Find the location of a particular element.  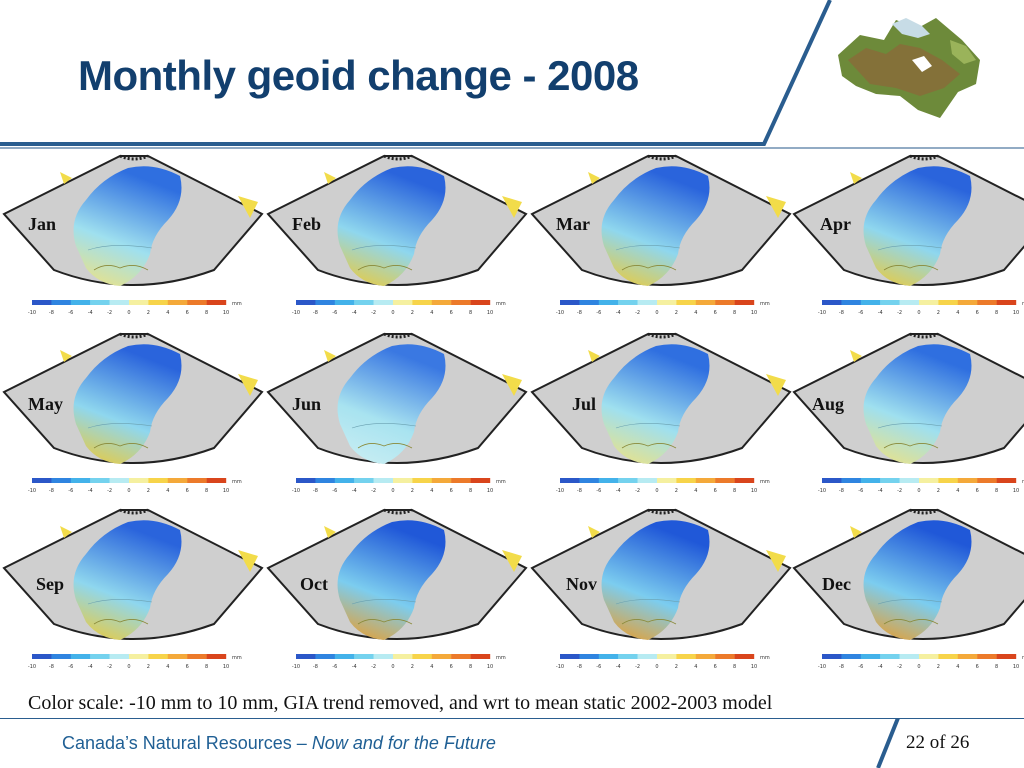

map-panel-oct: -10 -8 -6 -4 -2 0 2 4 6 8 10 mm is located at coordinates (397, 592).